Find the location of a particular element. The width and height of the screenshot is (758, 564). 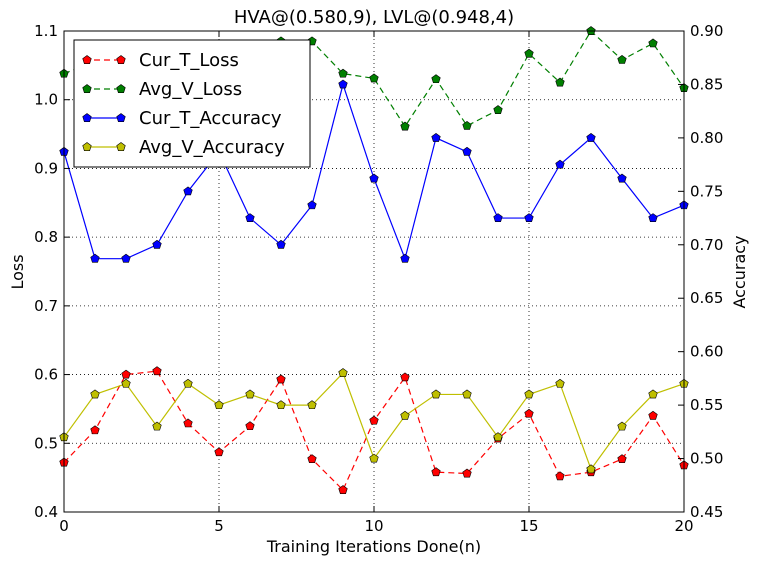

legend-label: Avg_V_Accuracy is located at coordinates (212, 147).